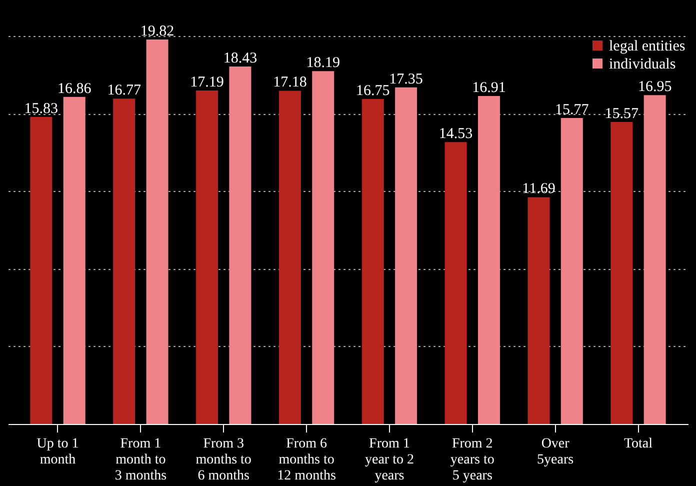 This screenshot has height=486, width=696. Describe the element at coordinates (140, 460) in the screenshot. I see `x-tick-label: From 1 month to 3 months` at that location.